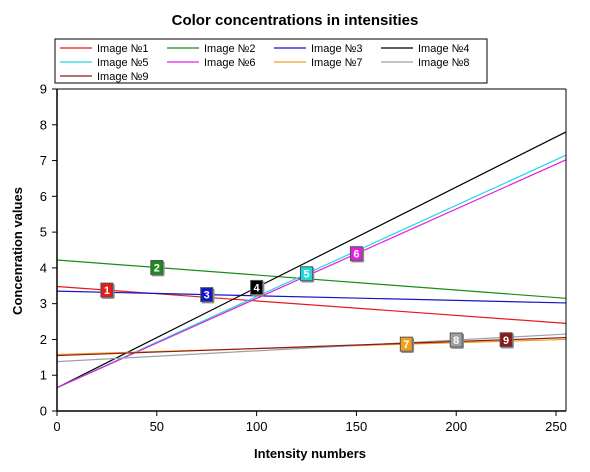 The width and height of the screenshot is (590, 472). I want to click on y-tick-label: 9, so click(43, 89).